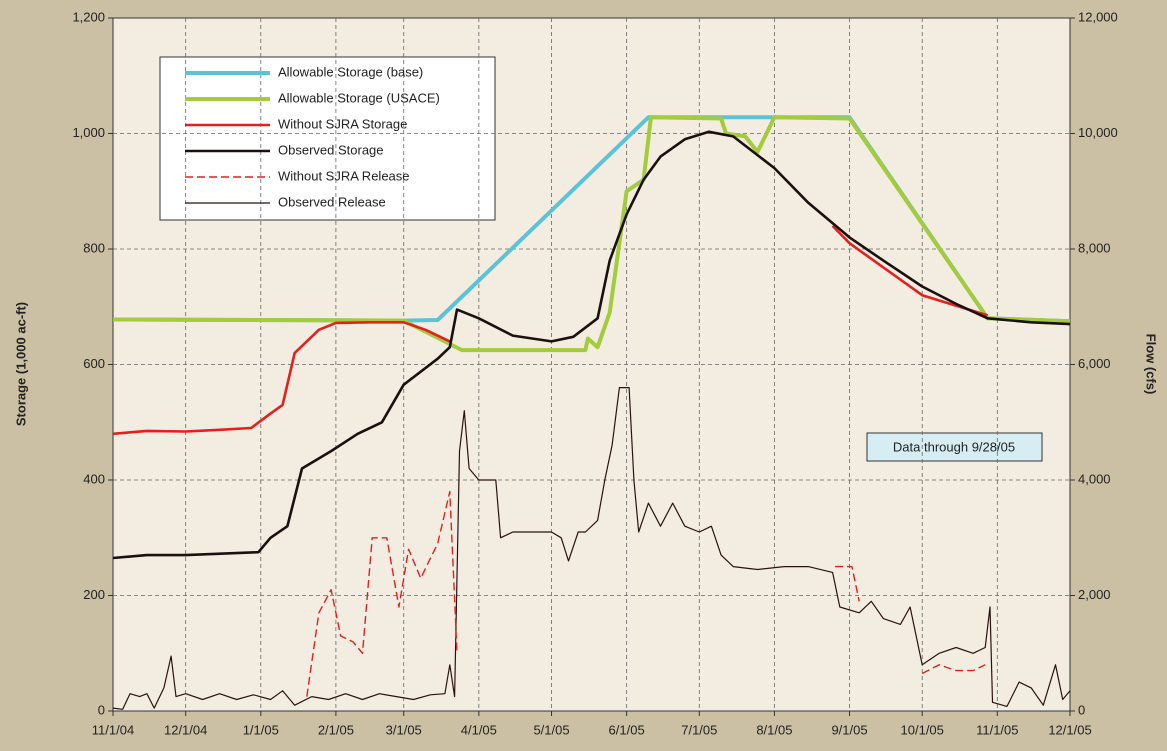  I want to click on annotation: Data through 9/28/05, so click(954, 446).